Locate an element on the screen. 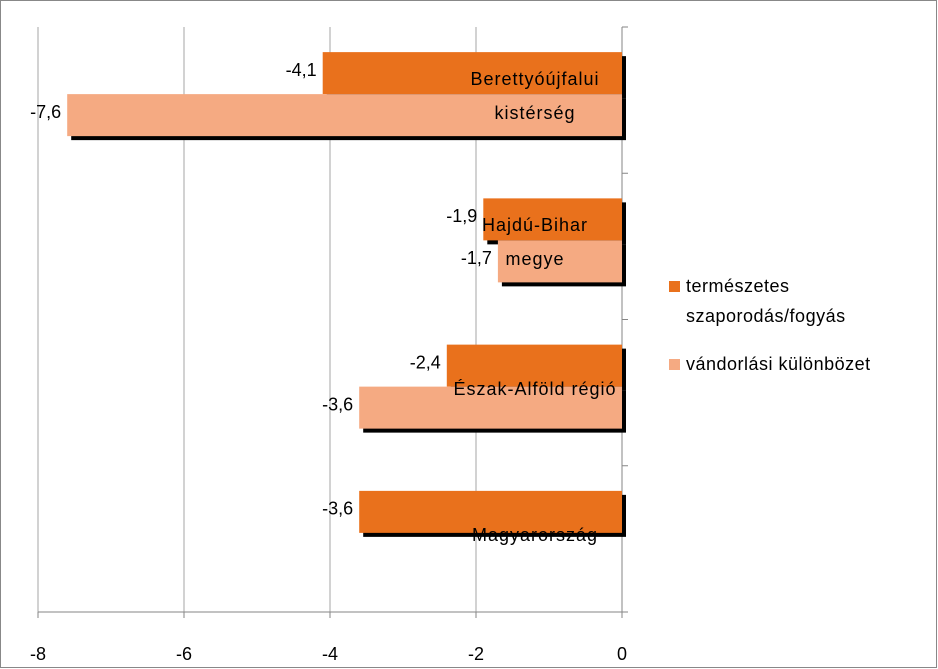 The height and width of the screenshot is (669, 938). legend-label: természetes szaporodás/fogyás is located at coordinates (766, 301).